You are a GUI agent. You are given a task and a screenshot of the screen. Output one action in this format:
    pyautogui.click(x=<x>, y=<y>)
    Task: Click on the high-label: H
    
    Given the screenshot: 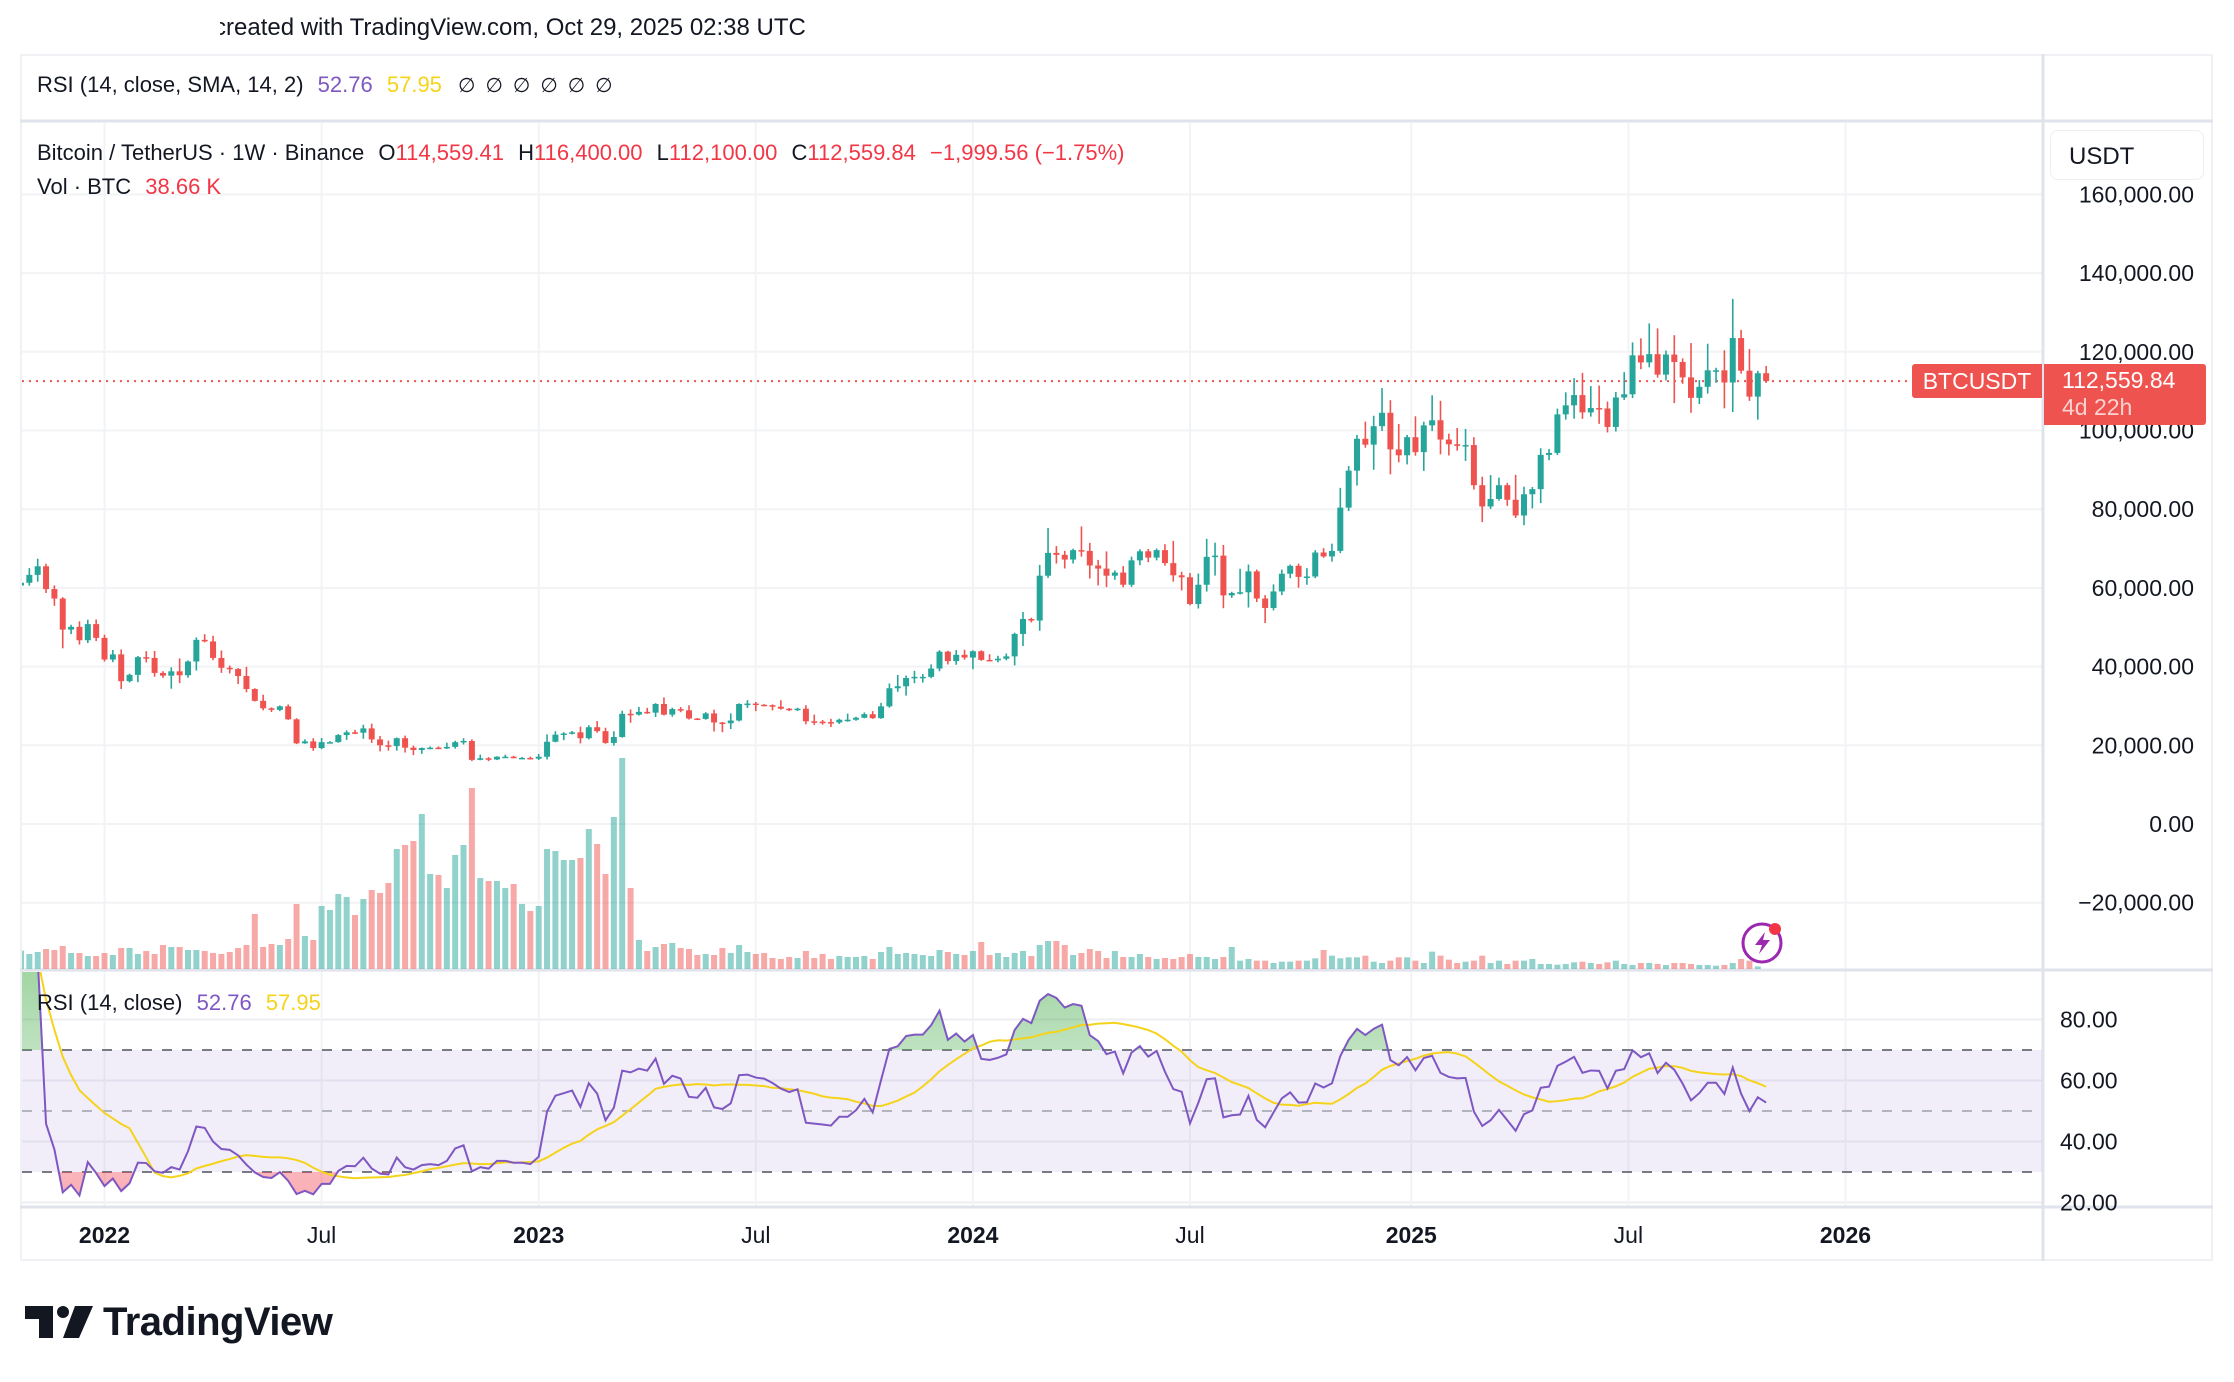 What is the action you would take?
    pyautogui.click(x=526, y=152)
    